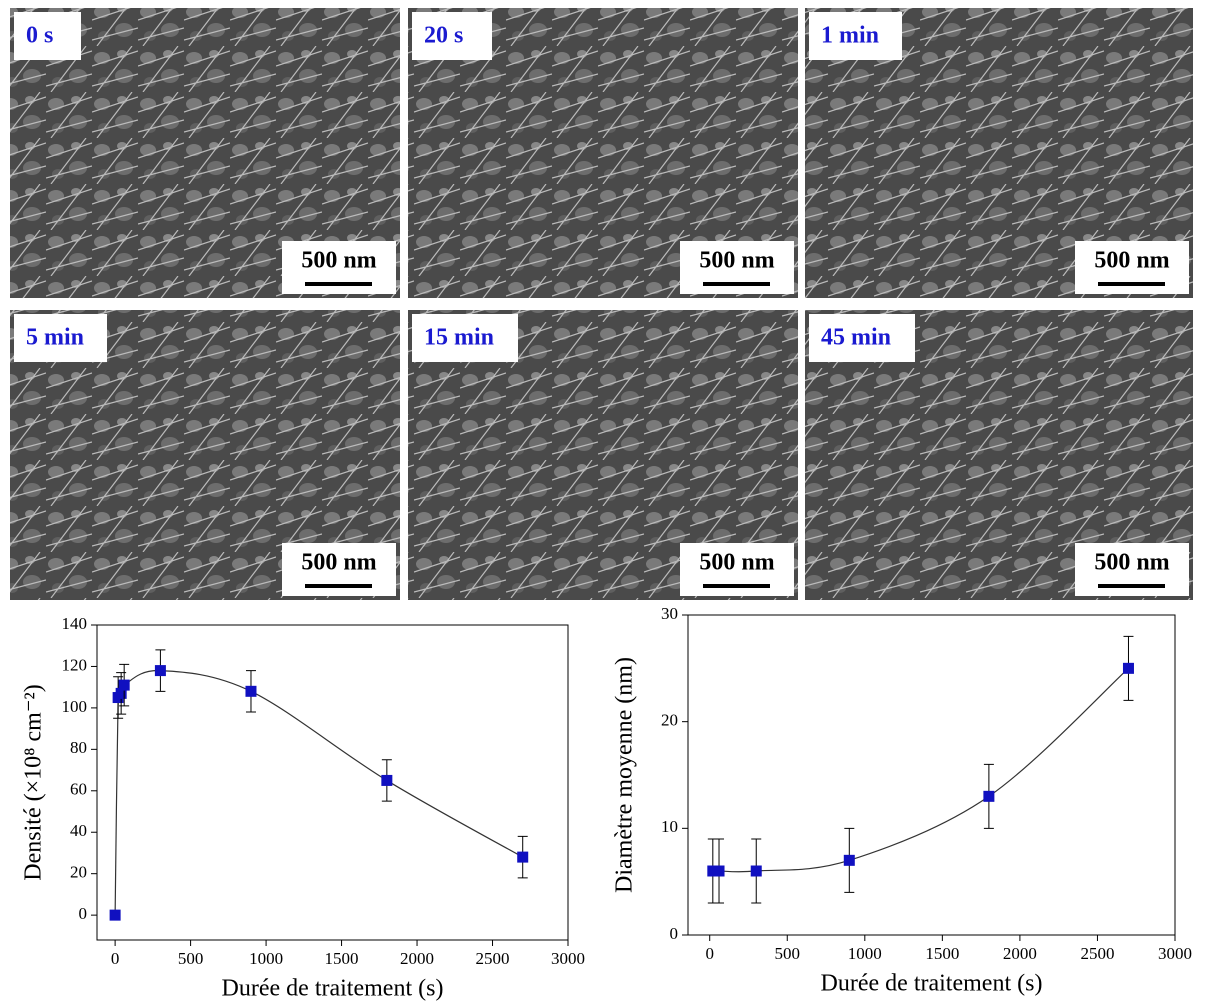  Describe the element at coordinates (669, 613) in the screenshot. I see `y-tick-label: 30` at that location.